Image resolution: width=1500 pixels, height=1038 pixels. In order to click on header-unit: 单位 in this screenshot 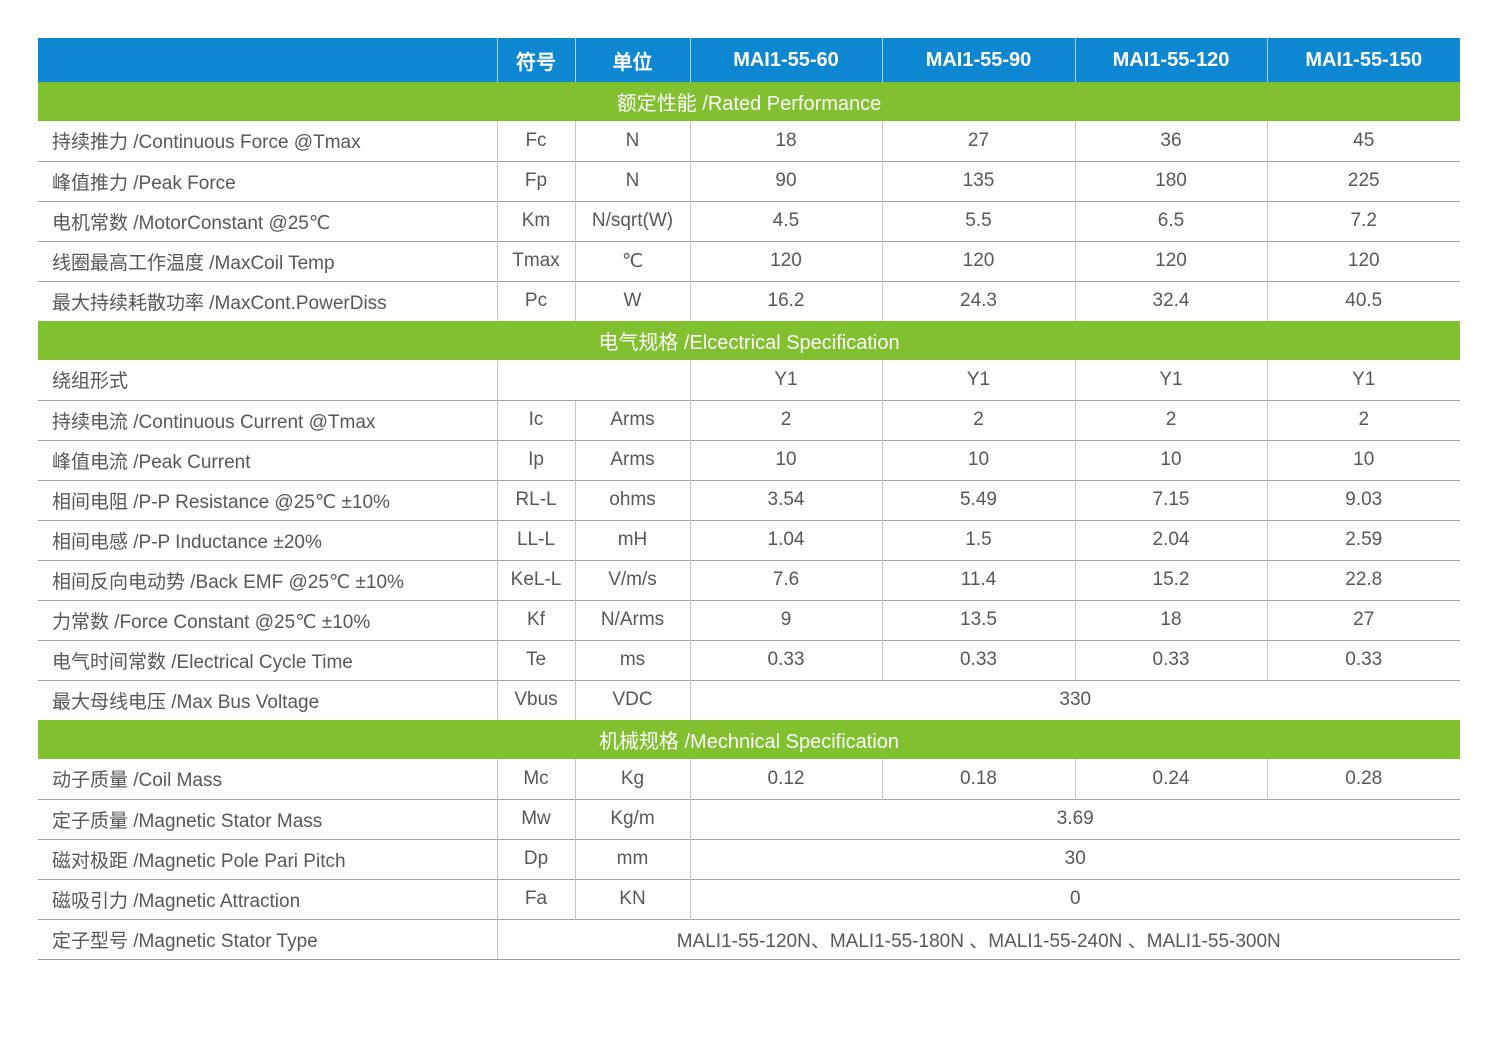, I will do `click(632, 60)`.